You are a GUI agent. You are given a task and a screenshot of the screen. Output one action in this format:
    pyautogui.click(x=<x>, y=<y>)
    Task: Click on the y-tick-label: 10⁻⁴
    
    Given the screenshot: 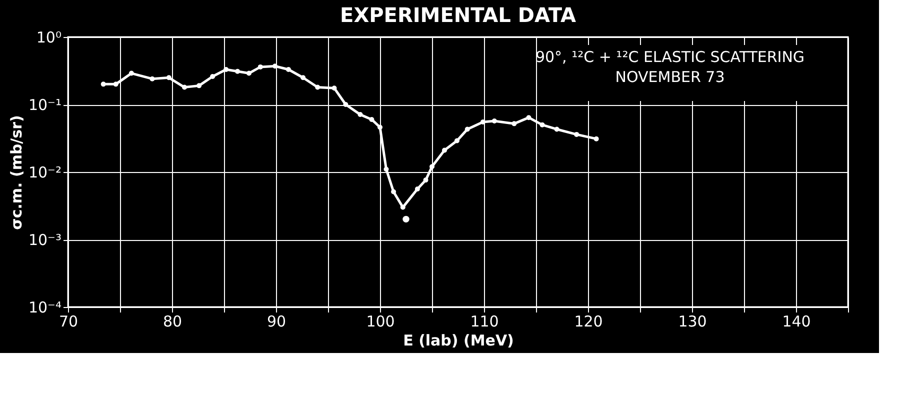 What is the action you would take?
    pyautogui.click(x=45, y=307)
    